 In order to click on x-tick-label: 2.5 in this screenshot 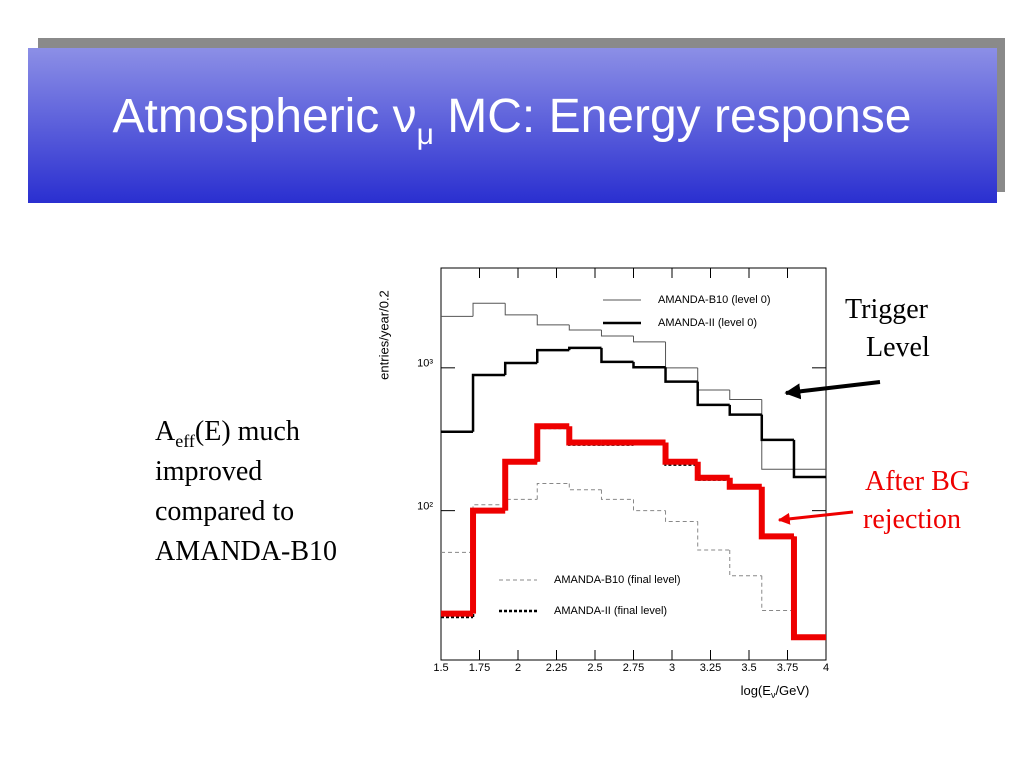, I will do `click(594, 668)`.